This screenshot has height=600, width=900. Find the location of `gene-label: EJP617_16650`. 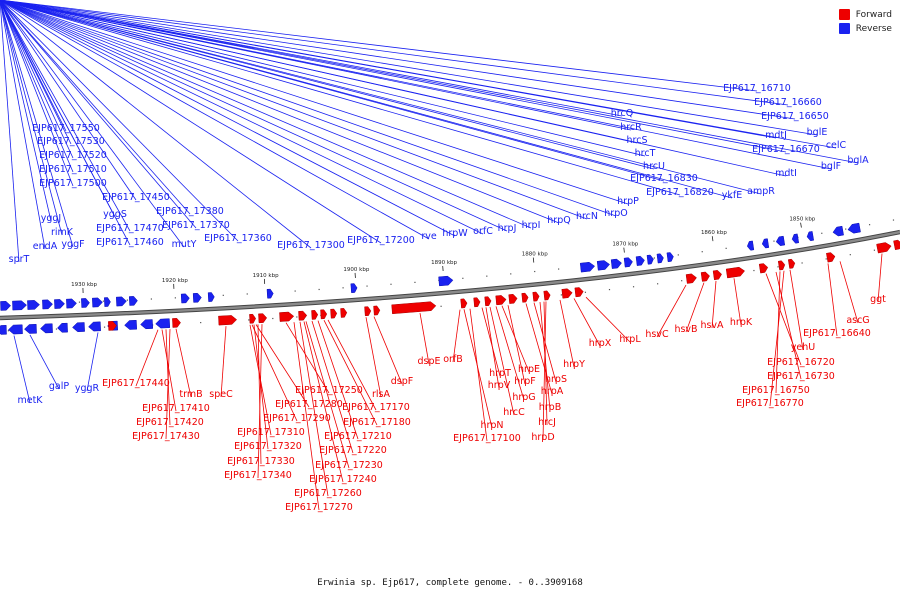

gene-label: EJP617_16650 is located at coordinates (795, 116).